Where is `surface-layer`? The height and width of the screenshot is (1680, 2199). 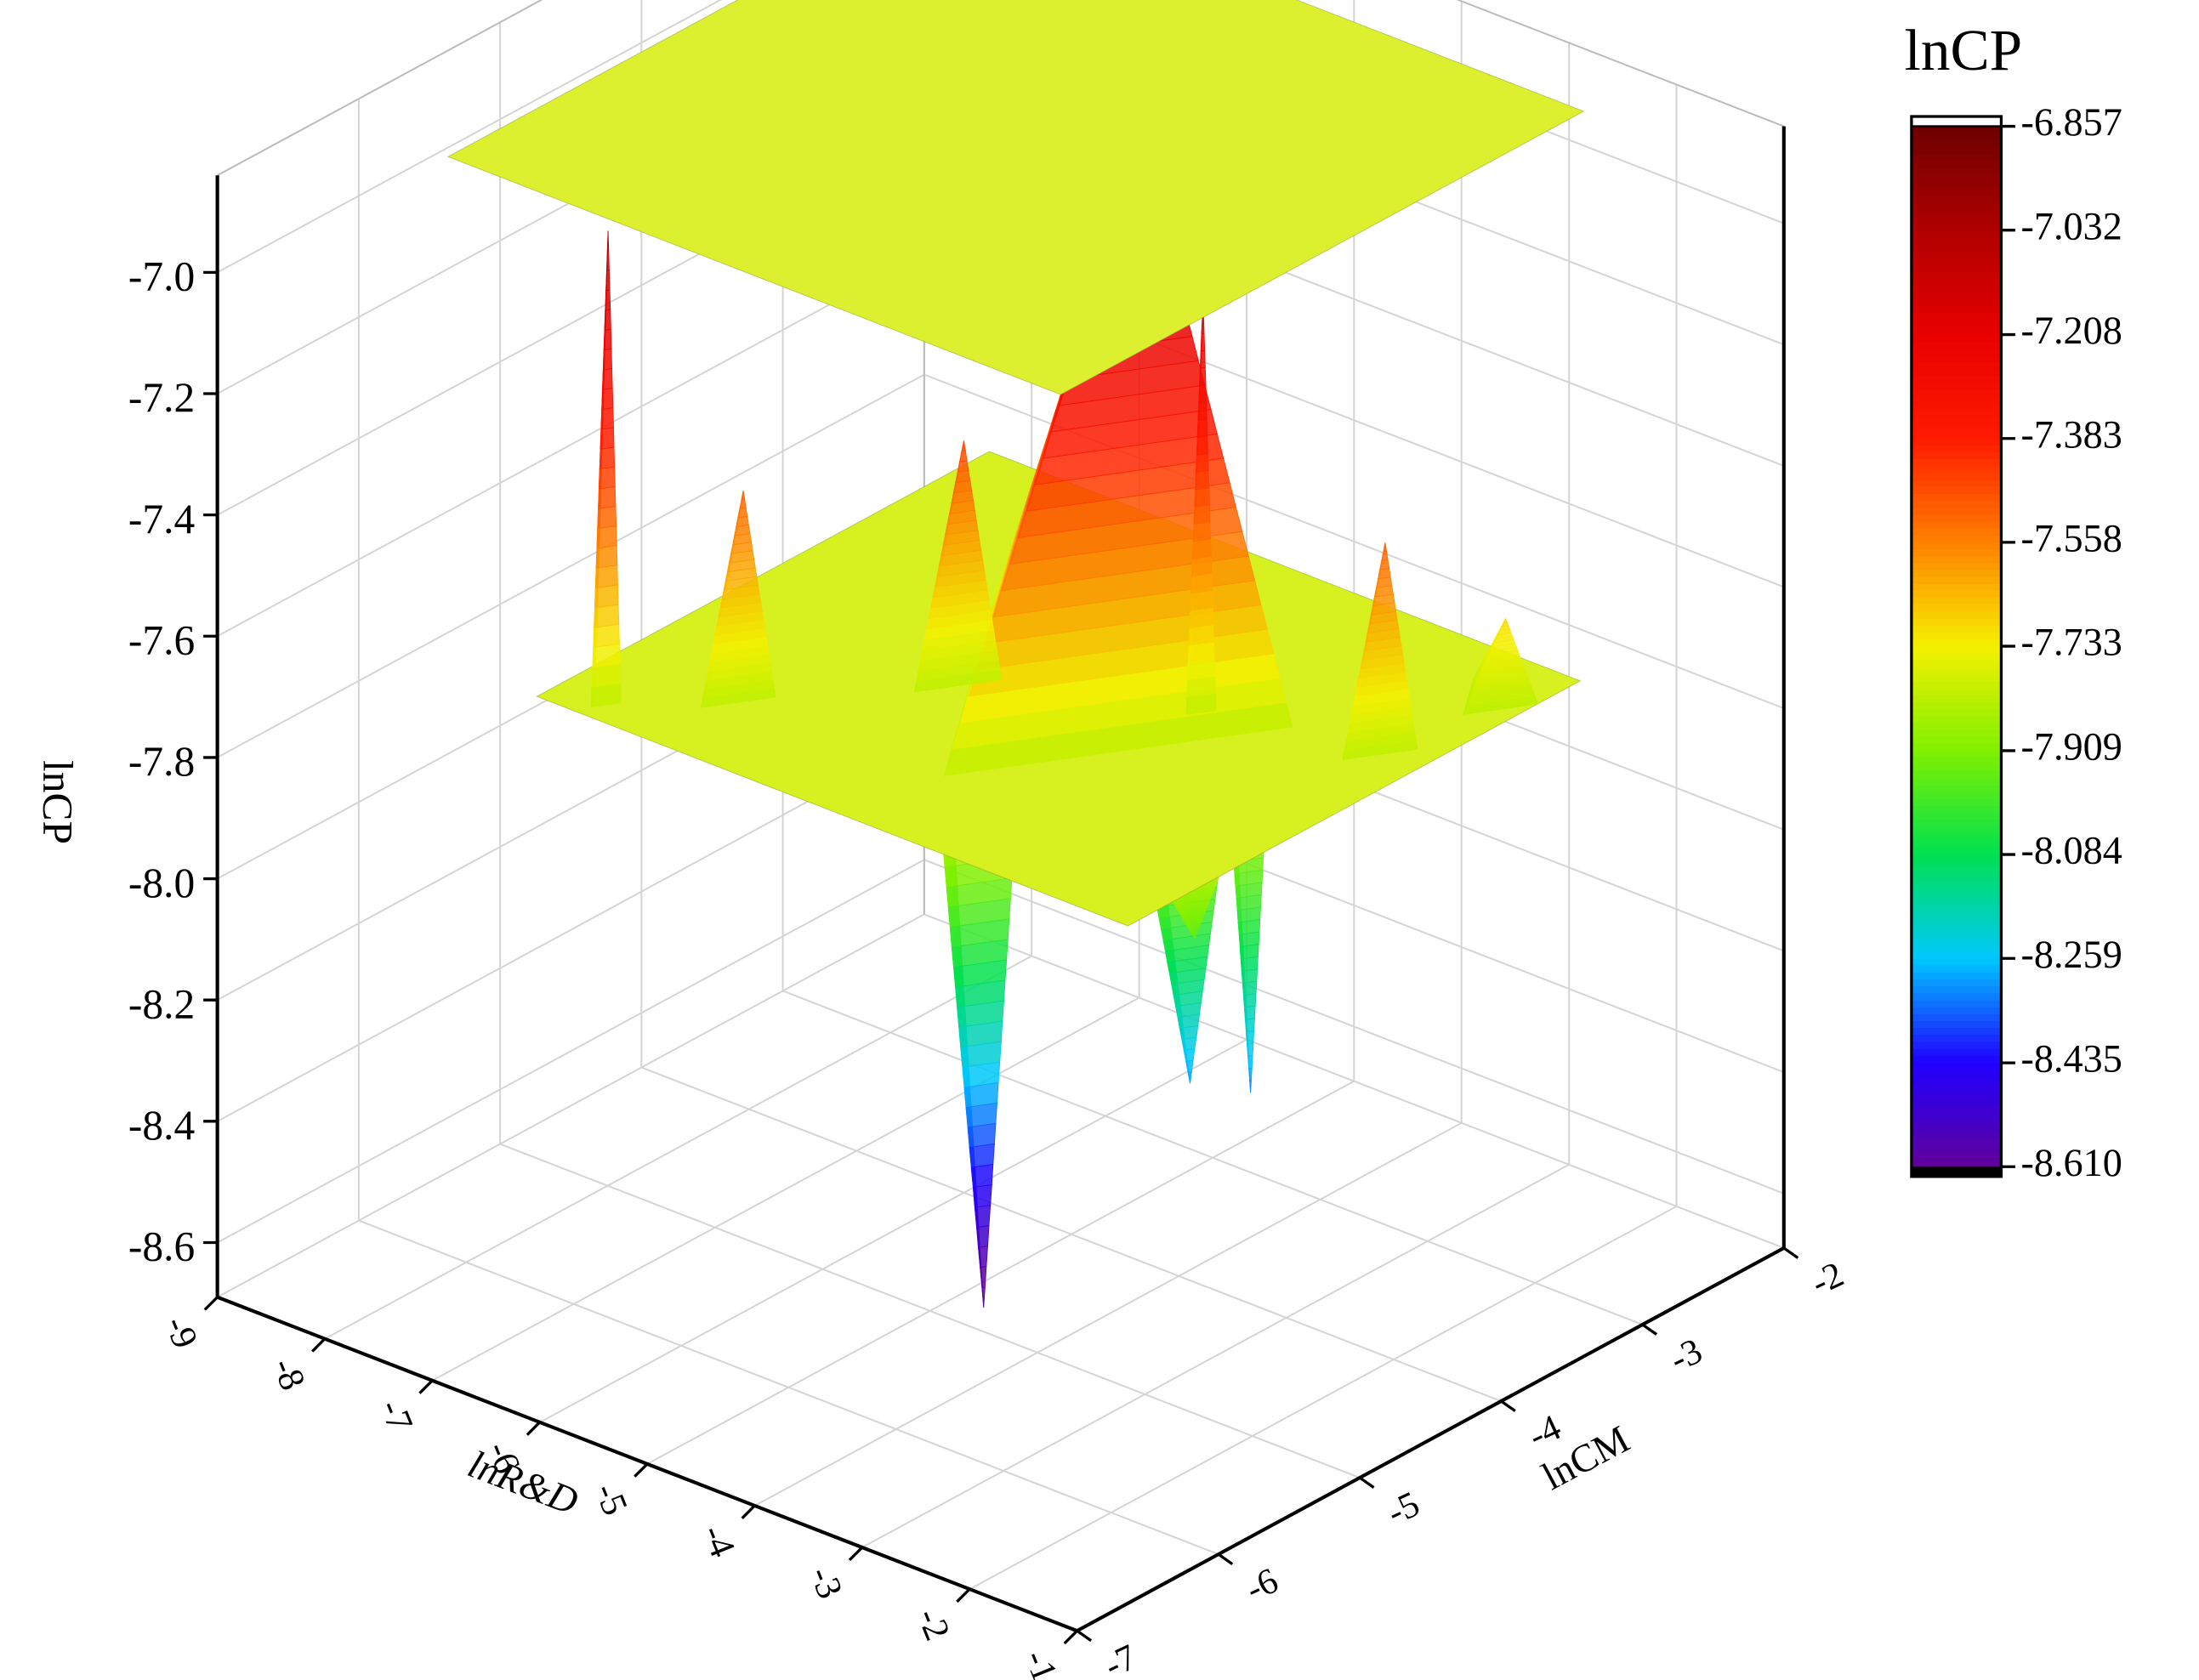 surface-layer is located at coordinates (1015, 198).